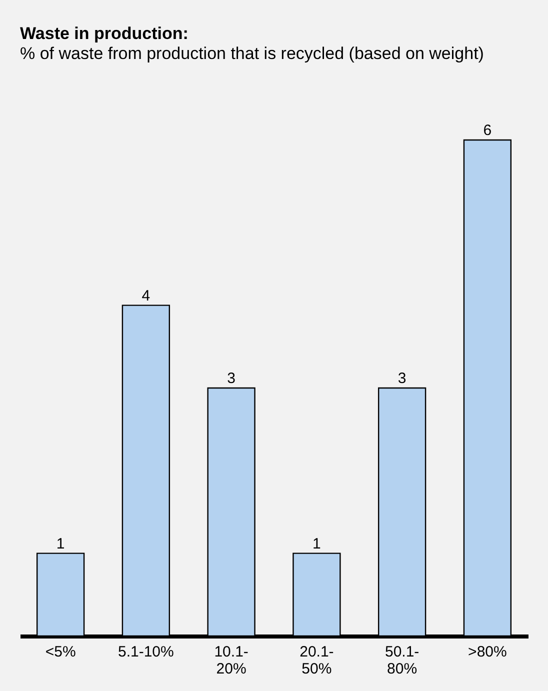 This screenshot has height=691, width=548. I want to click on chart-title: Waste in production:, so click(104, 33).